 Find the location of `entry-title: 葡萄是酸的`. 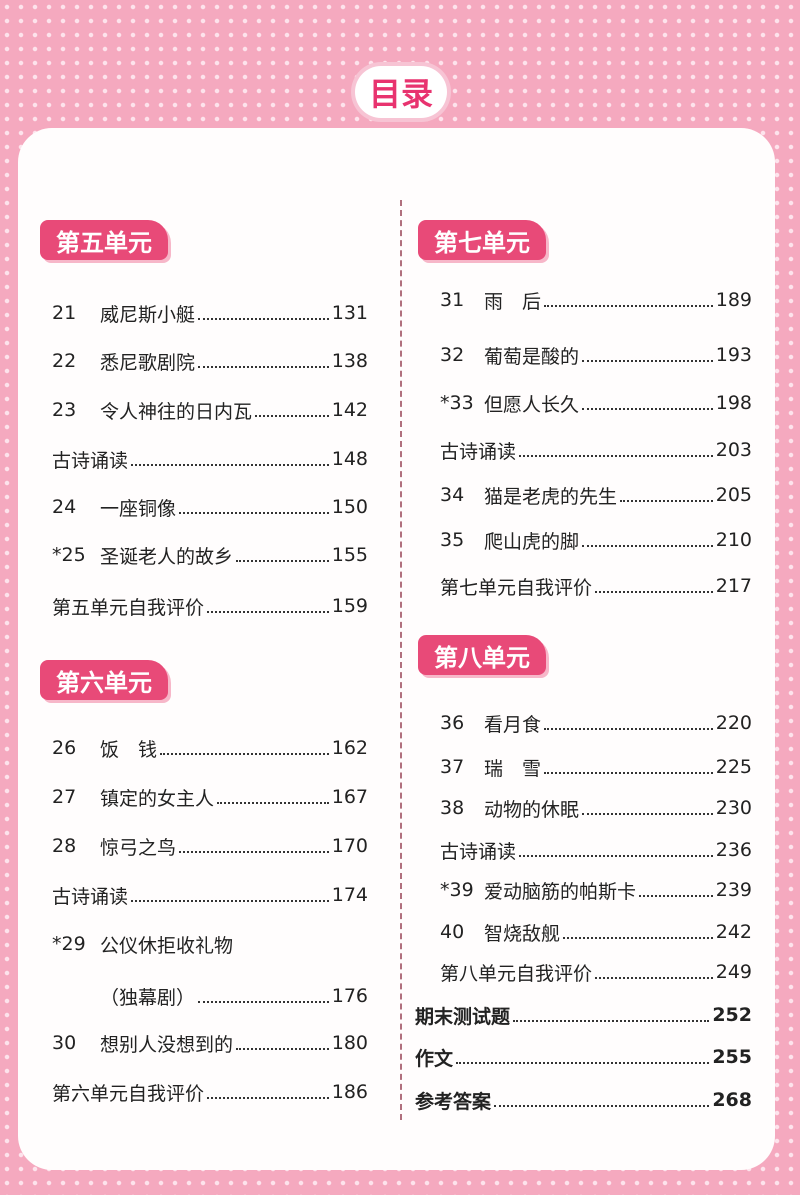

entry-title: 葡萄是酸的 is located at coordinates (532, 356).